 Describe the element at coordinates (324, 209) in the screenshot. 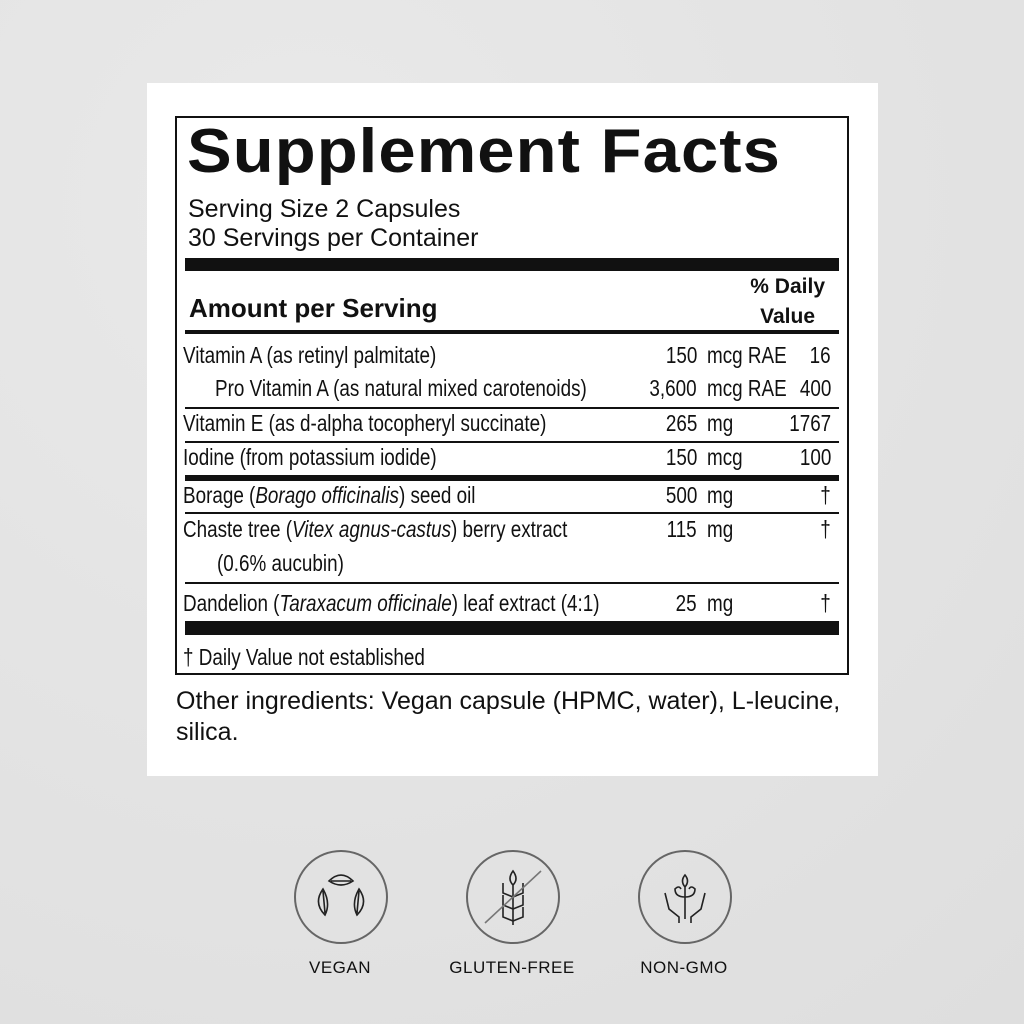

I see `serving-size: Serving Size 2 Capsules` at that location.